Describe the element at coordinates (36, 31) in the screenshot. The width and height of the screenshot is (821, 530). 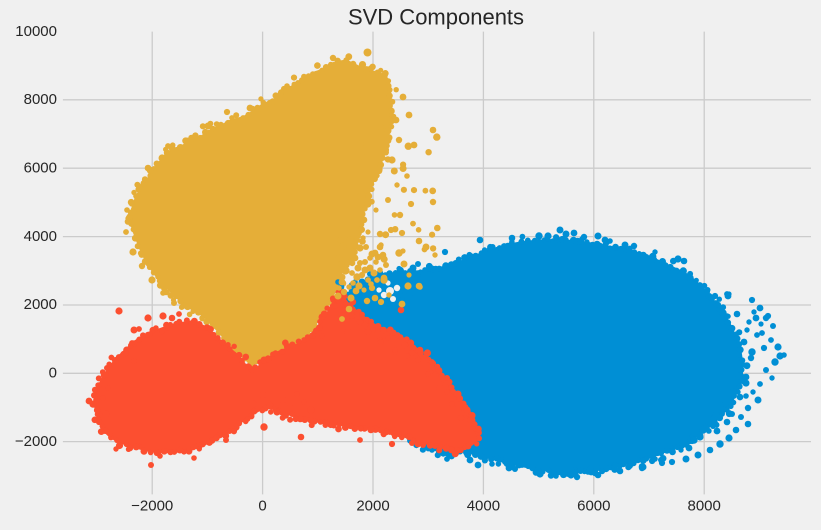
I see `svg-text: 10000` at that location.